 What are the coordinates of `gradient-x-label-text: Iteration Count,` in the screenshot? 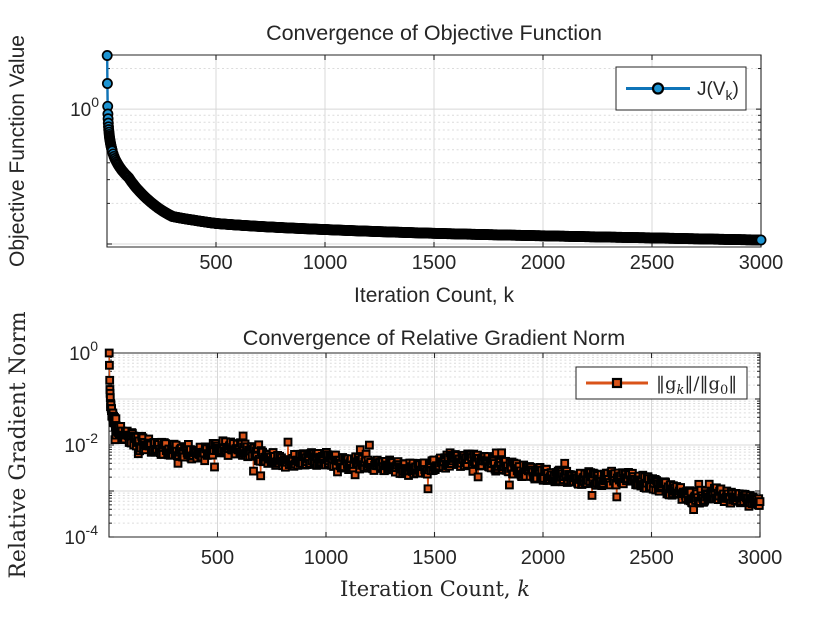 It's located at (428, 589).